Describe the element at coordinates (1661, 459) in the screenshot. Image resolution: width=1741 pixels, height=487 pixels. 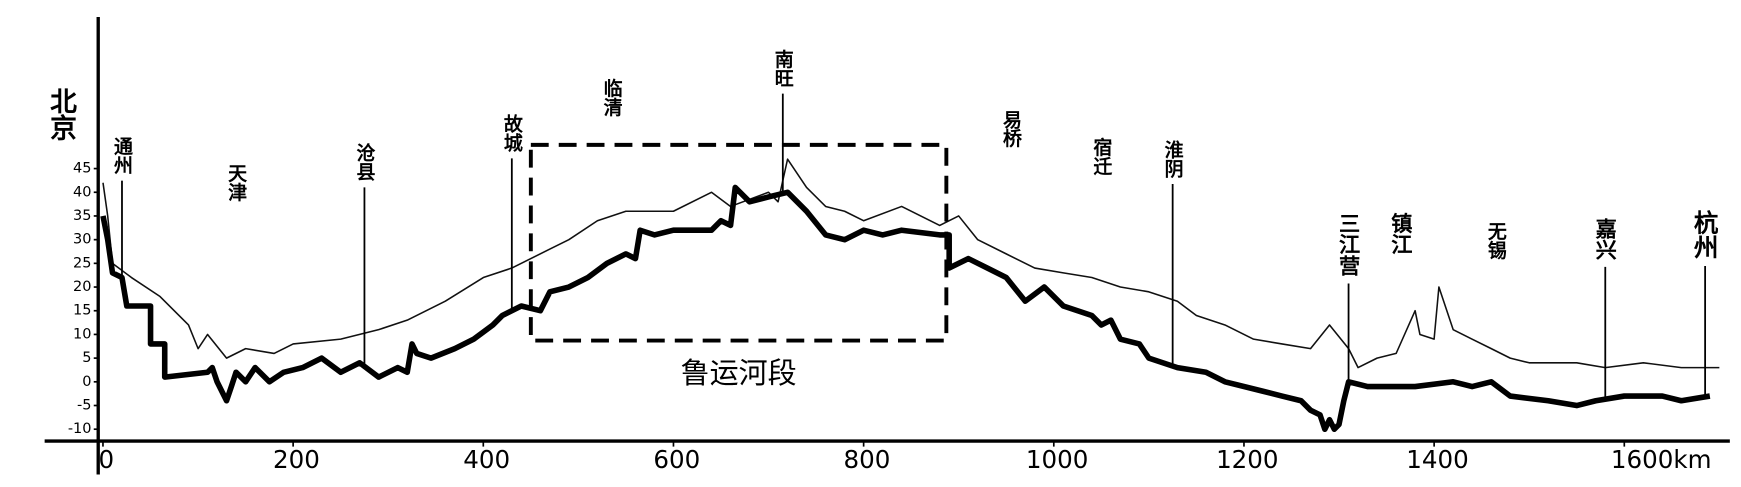
I see `x-tick-label: 1600km` at that location.